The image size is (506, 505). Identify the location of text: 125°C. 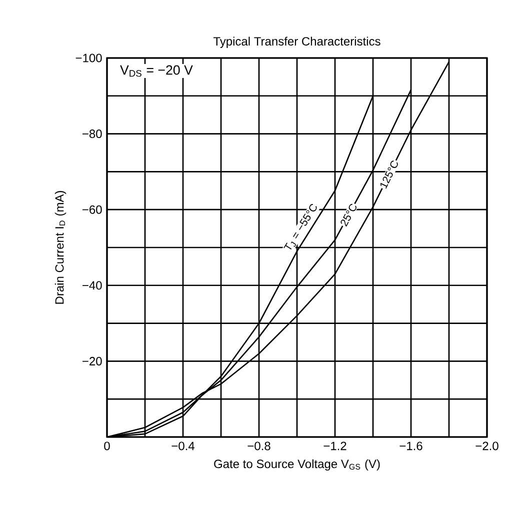
(389, 174).